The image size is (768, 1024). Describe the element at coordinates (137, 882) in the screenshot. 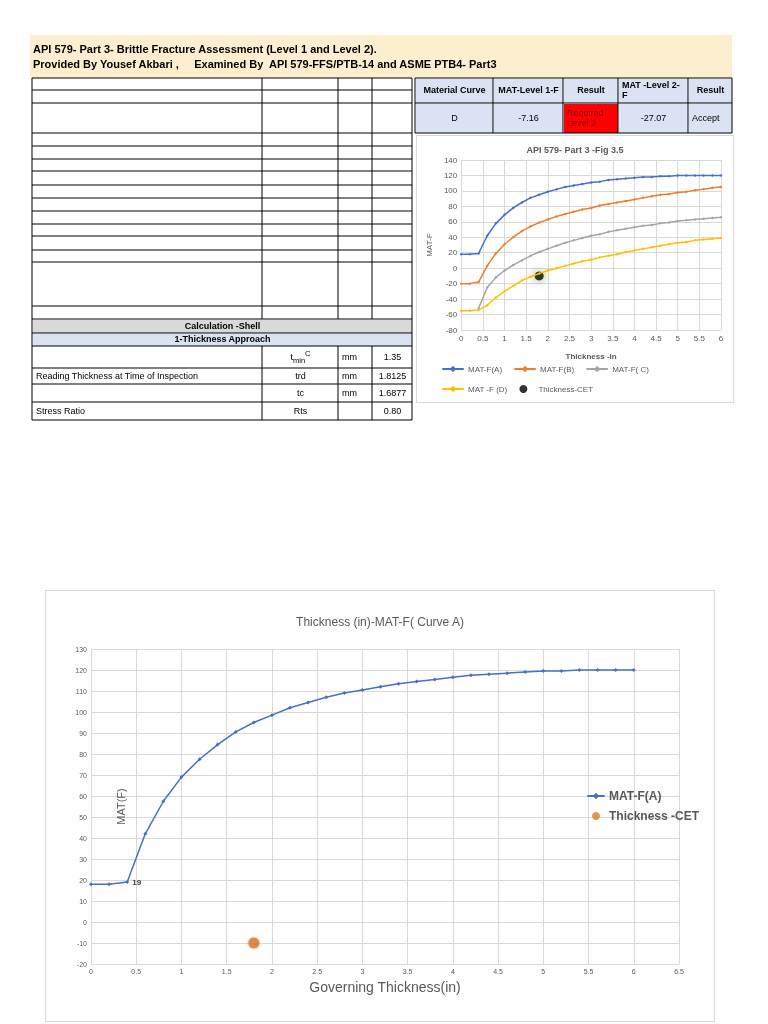

I see `annotation: 19` at that location.